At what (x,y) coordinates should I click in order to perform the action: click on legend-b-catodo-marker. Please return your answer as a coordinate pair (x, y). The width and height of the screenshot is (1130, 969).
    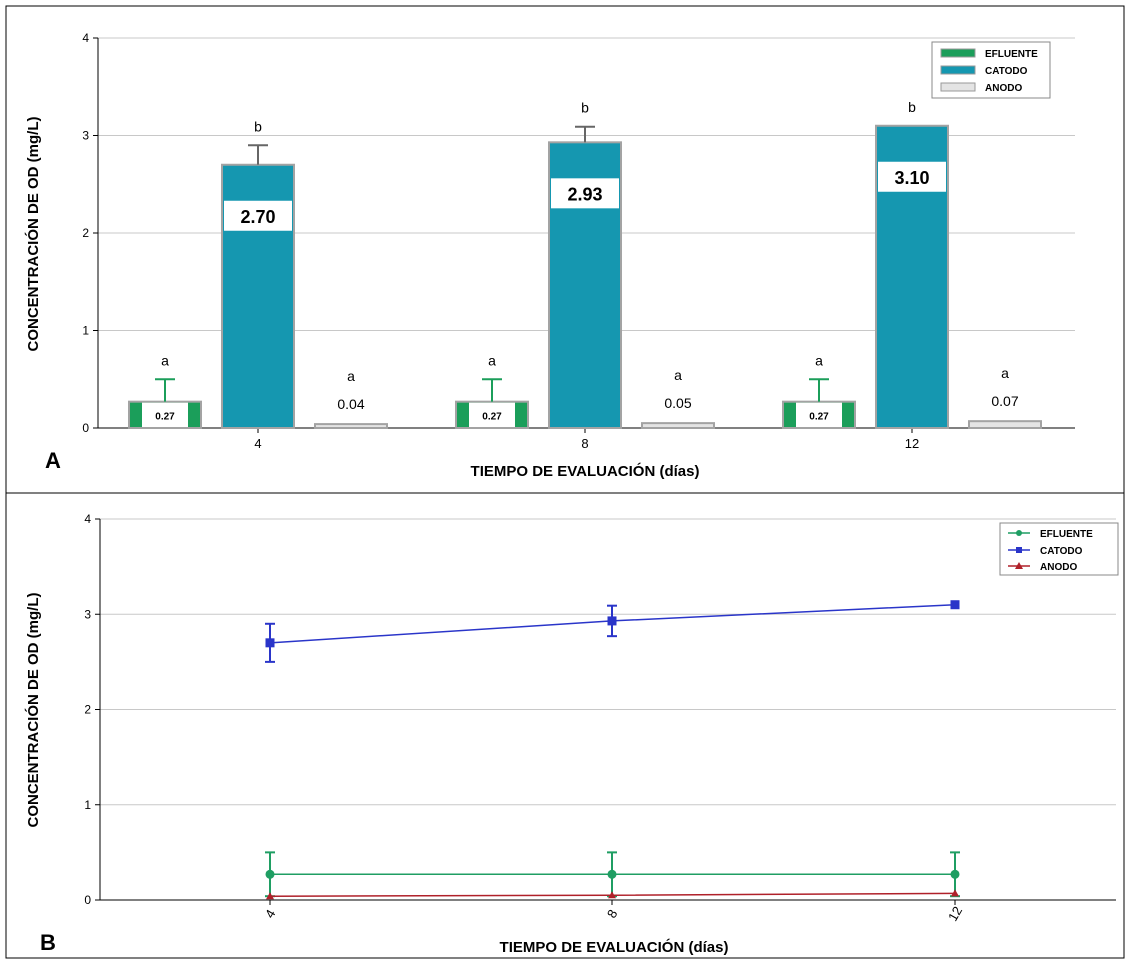
    Looking at the image, I should click on (1019, 550).